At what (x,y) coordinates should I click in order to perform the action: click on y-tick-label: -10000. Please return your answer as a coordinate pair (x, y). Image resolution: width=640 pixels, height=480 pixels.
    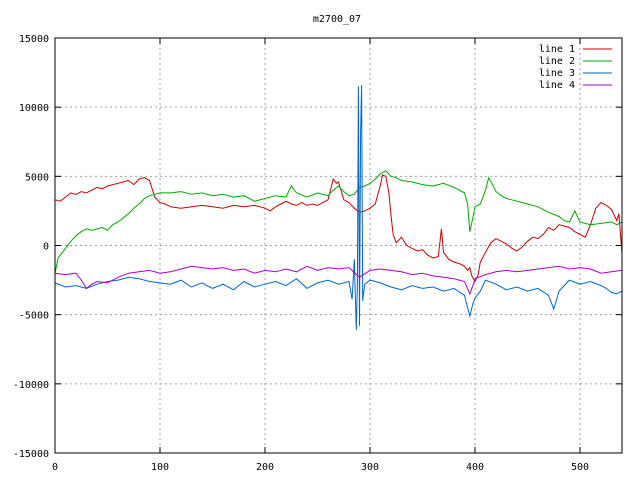
    Looking at the image, I should click on (31, 385).